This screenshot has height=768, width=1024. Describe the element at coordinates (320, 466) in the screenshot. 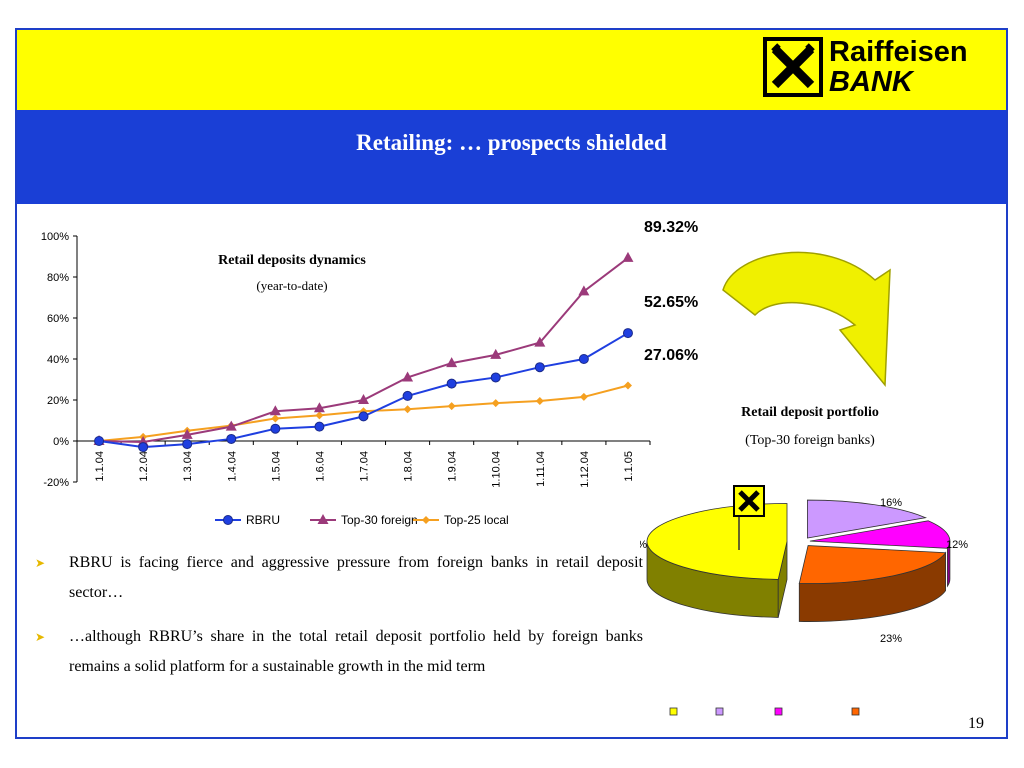

I see `x-tick-label: 1.6.04` at that location.